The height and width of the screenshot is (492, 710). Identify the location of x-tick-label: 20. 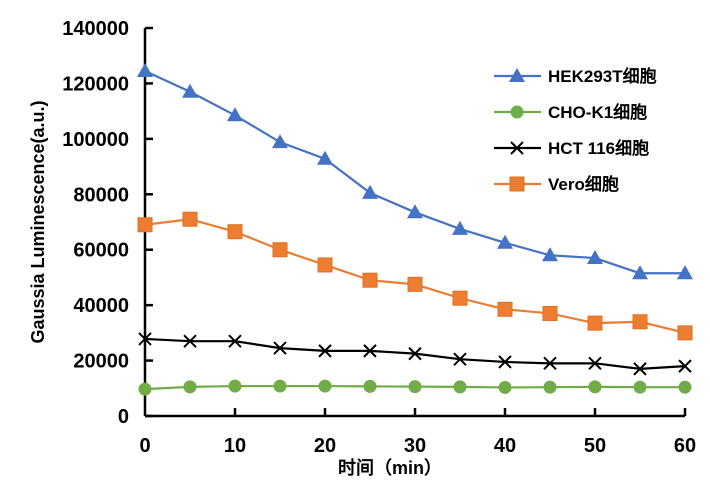
(325, 446).